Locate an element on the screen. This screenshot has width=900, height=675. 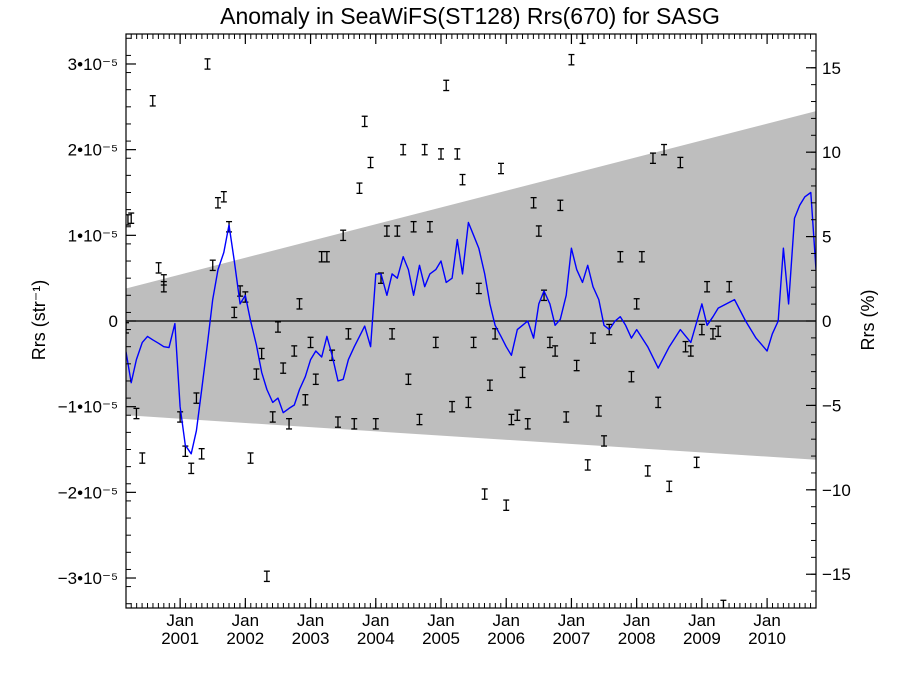
x-tick-label-year: 2005 is located at coordinates (441, 638).